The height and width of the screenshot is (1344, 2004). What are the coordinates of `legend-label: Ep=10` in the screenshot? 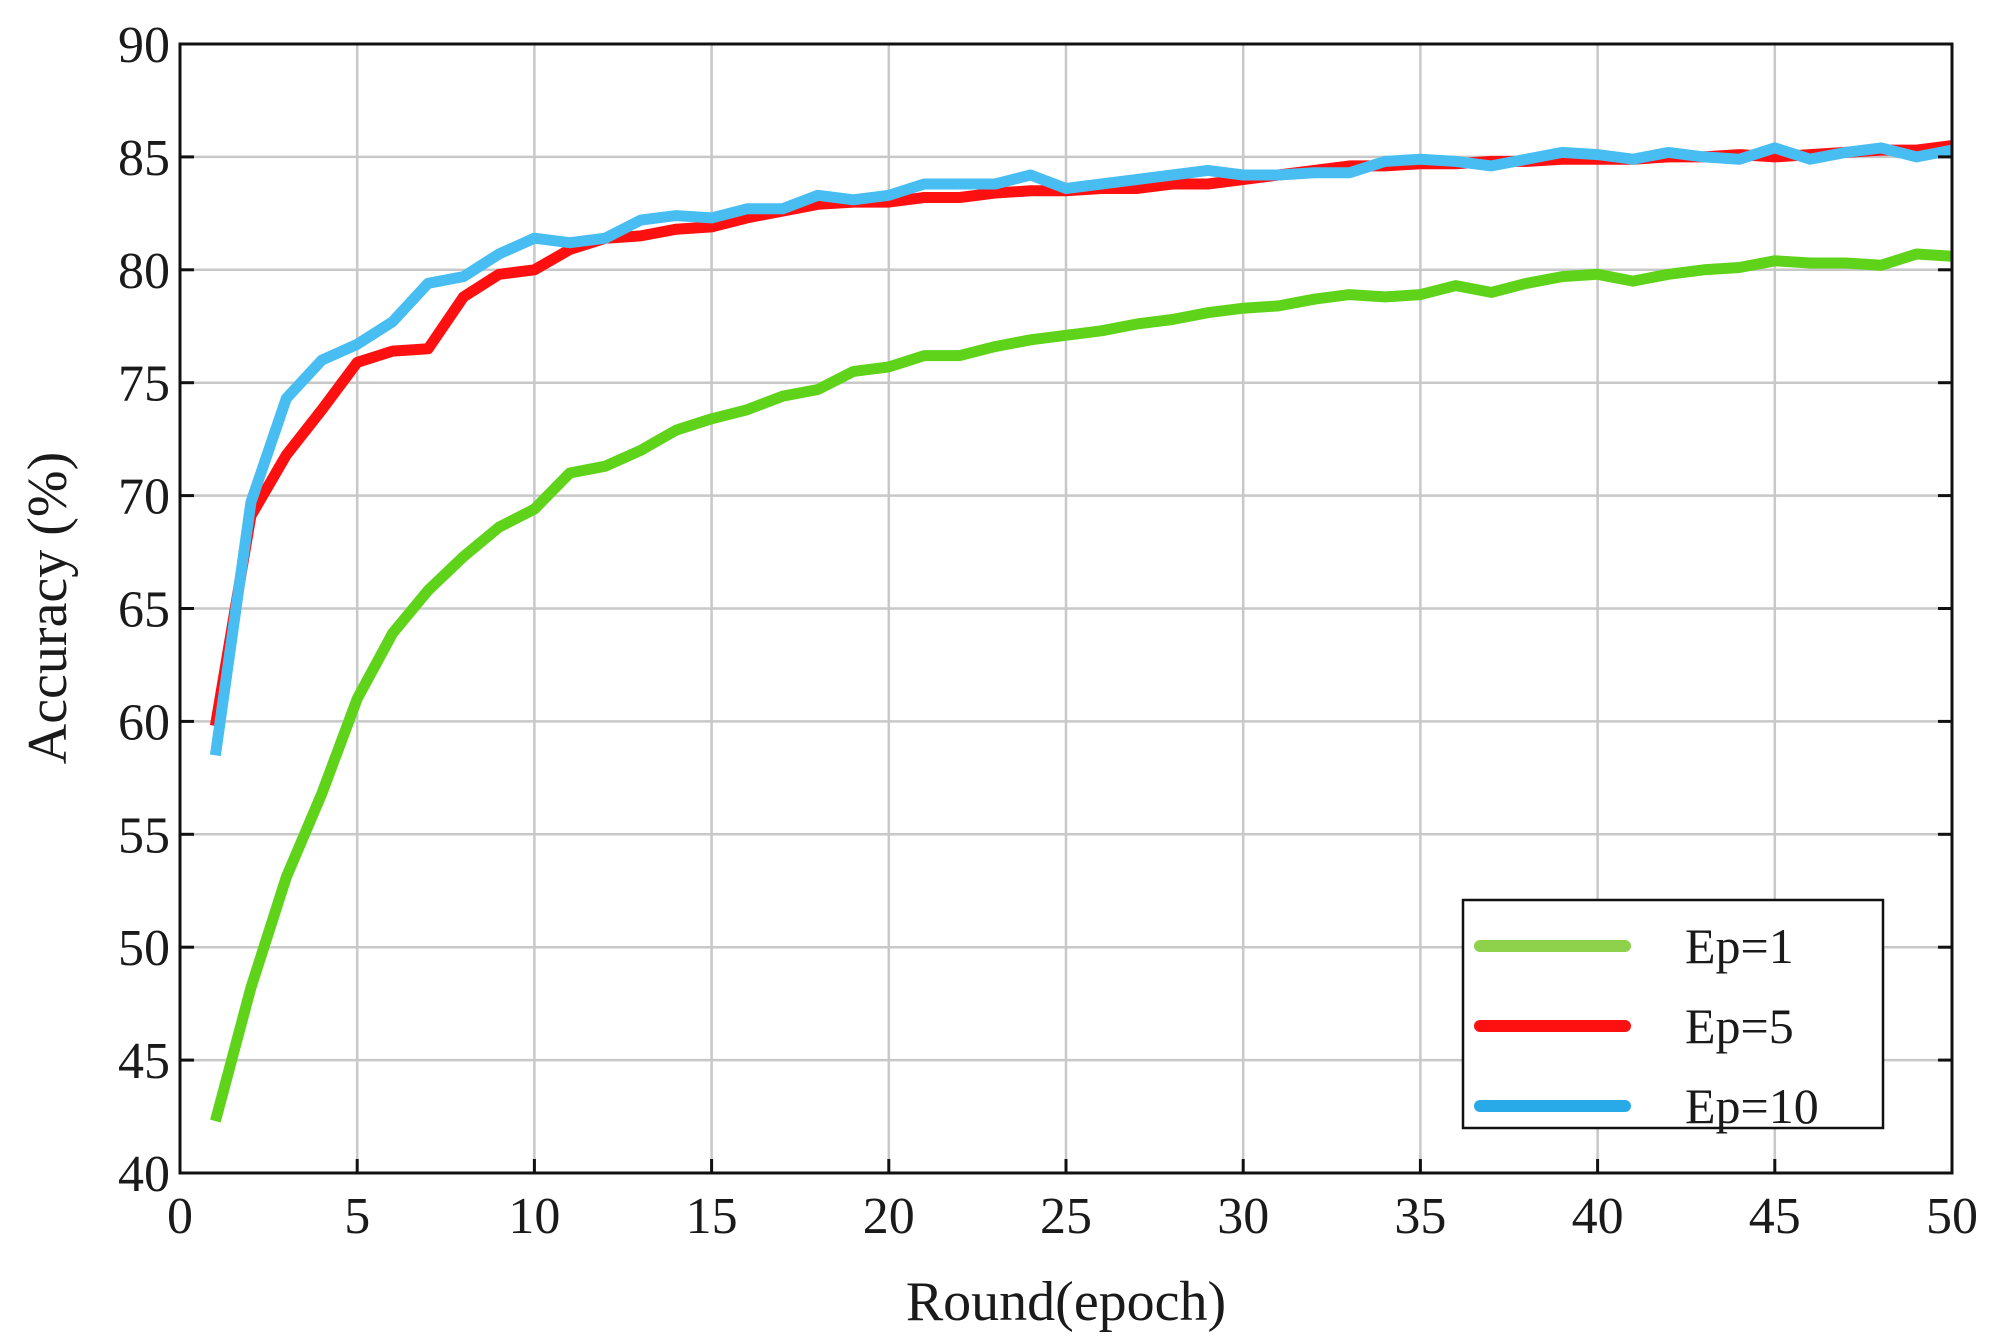 It's located at (1752, 1106).